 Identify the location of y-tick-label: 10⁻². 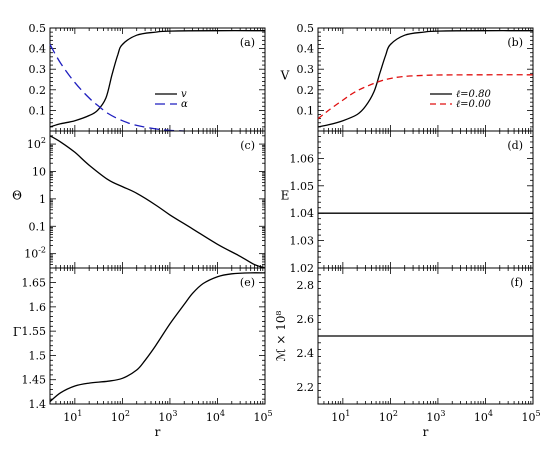
(35, 253).